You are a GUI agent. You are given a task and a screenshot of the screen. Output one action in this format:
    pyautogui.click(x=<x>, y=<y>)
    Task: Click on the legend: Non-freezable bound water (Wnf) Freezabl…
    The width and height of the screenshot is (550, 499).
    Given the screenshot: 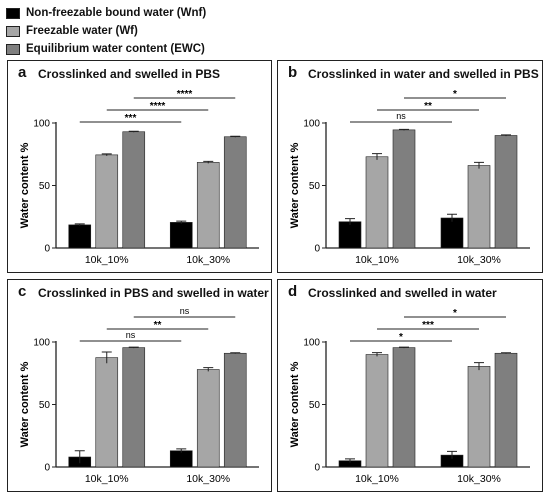 What is the action you would take?
    pyautogui.click(x=106, y=31)
    